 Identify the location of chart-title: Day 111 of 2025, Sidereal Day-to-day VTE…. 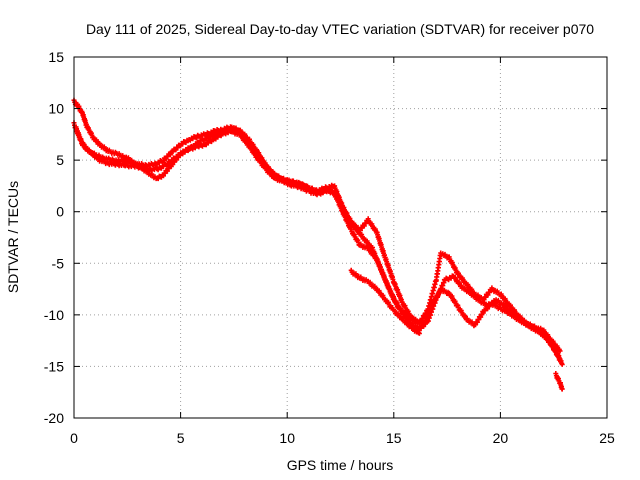
(340, 29).